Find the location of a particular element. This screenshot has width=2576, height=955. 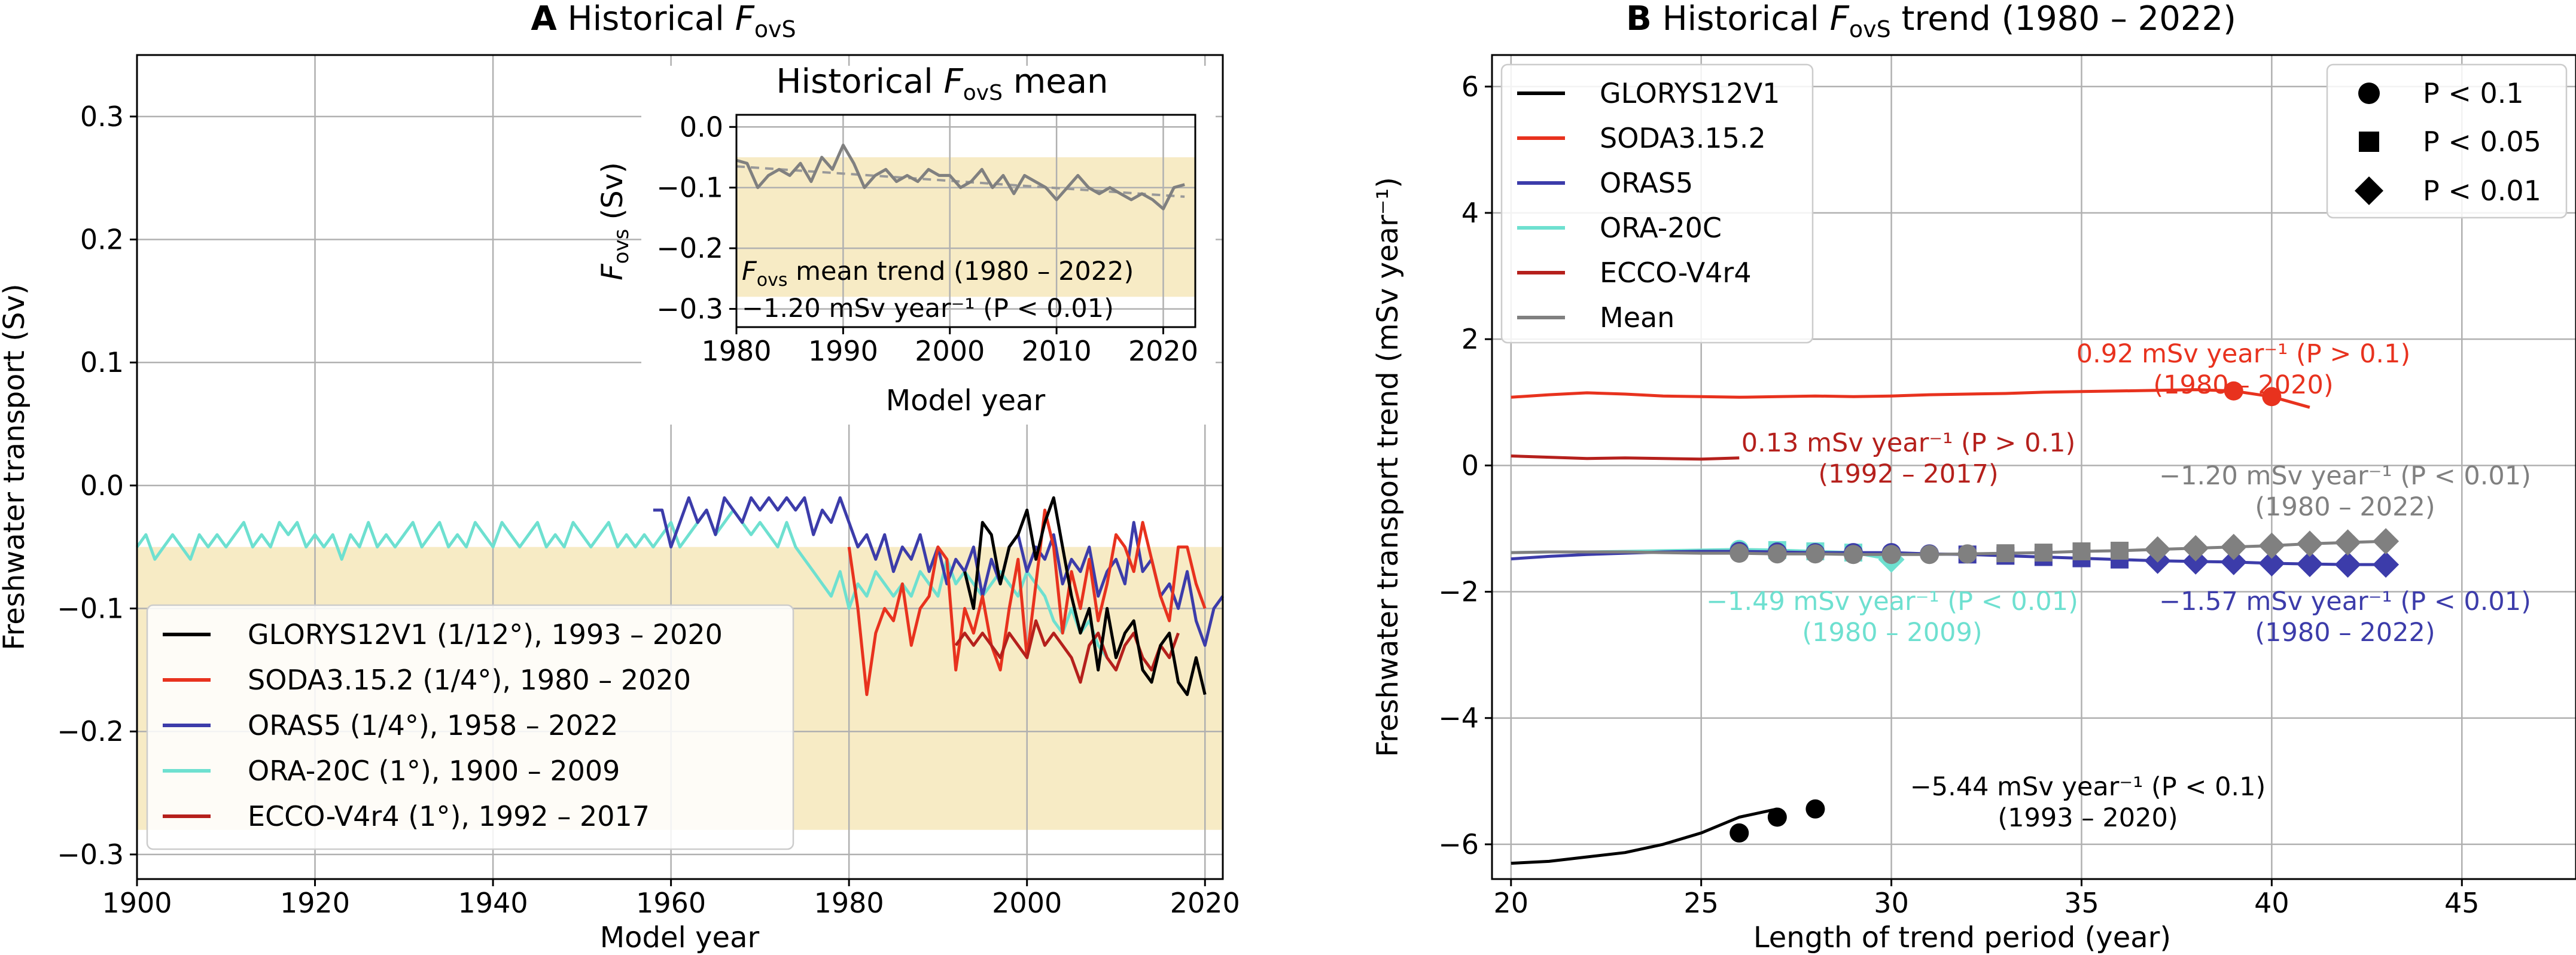

panel-b-xtick-label: 25 is located at coordinates (1701, 903).